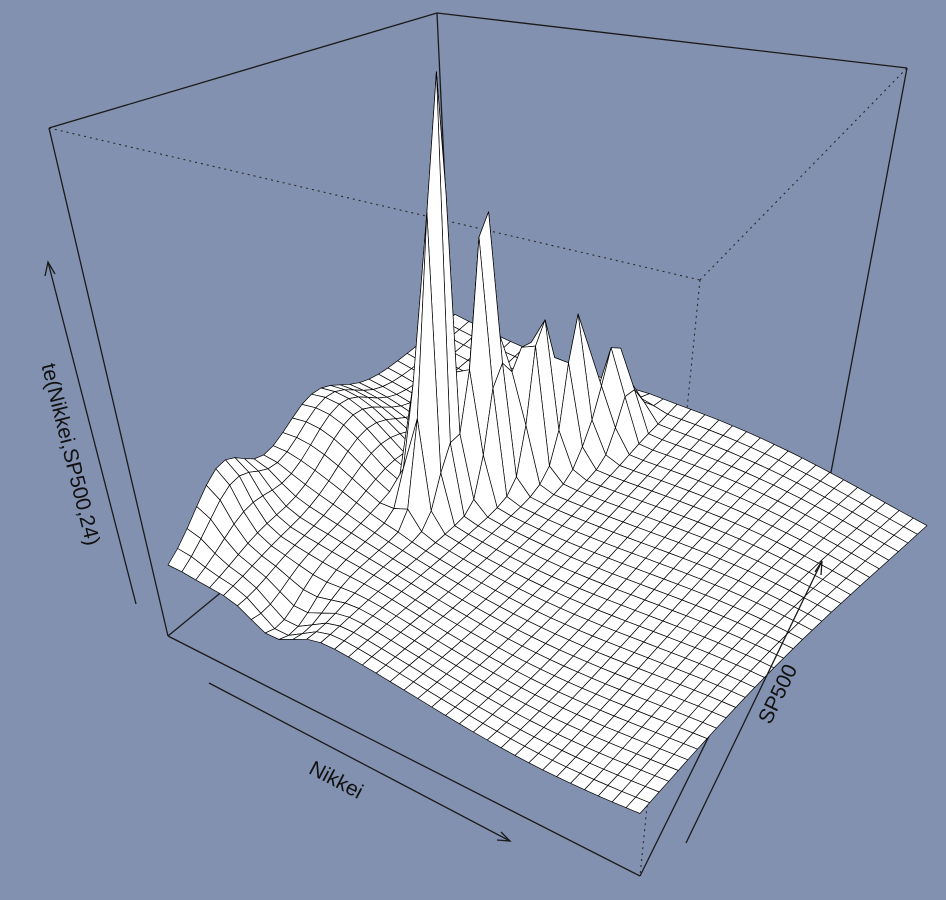  What do you see at coordinates (335, 780) in the screenshot?
I see `xaxis-label: Nikkei` at bounding box center [335, 780].